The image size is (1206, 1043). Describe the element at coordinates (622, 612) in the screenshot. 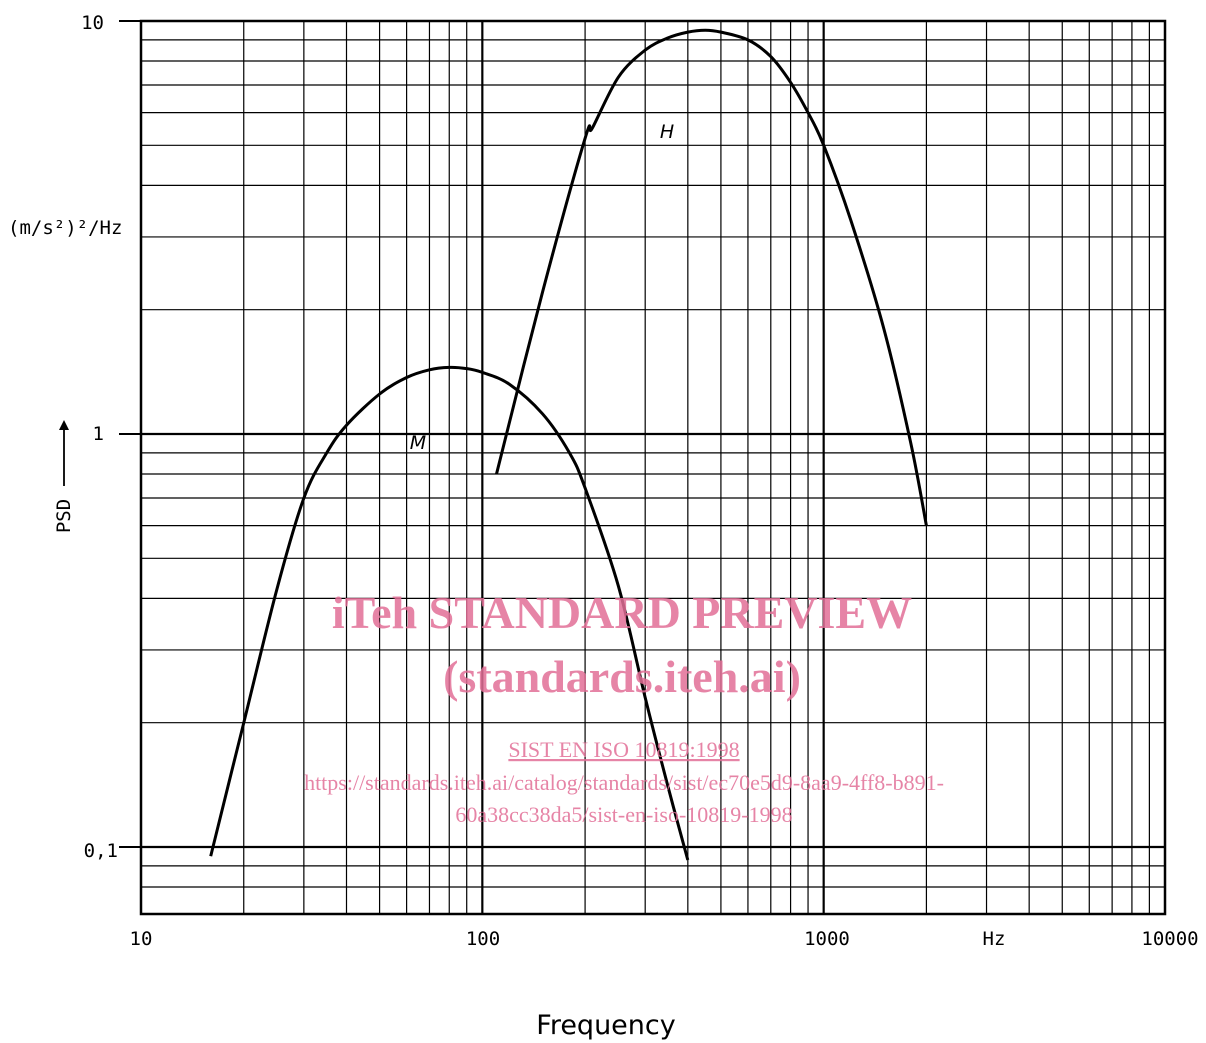

I see `watermark-title: iTeh STANDARD PREVIEW` at that location.